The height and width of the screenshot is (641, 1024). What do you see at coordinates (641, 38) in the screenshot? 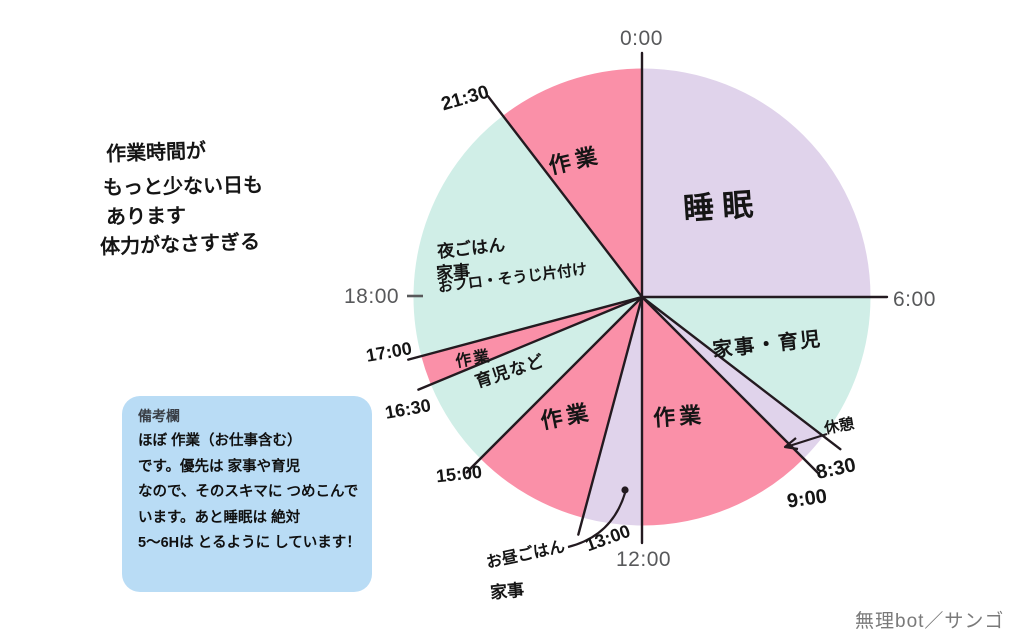
I see `axis-label-0: 0:00` at bounding box center [641, 38].